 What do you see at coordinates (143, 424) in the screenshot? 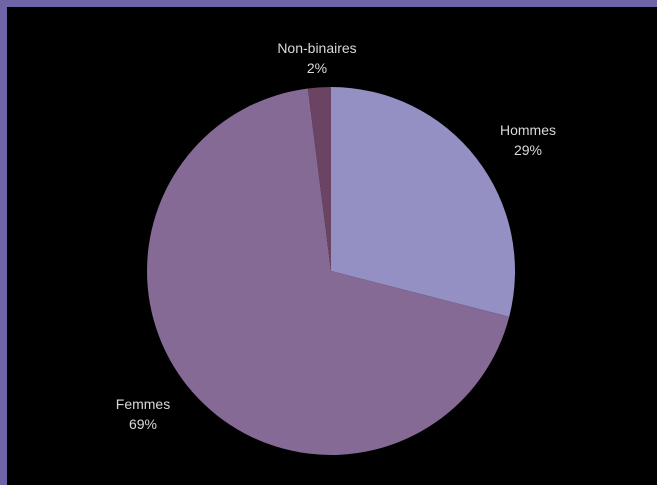
I see `slice-value-label-femmes: 69%` at bounding box center [143, 424].